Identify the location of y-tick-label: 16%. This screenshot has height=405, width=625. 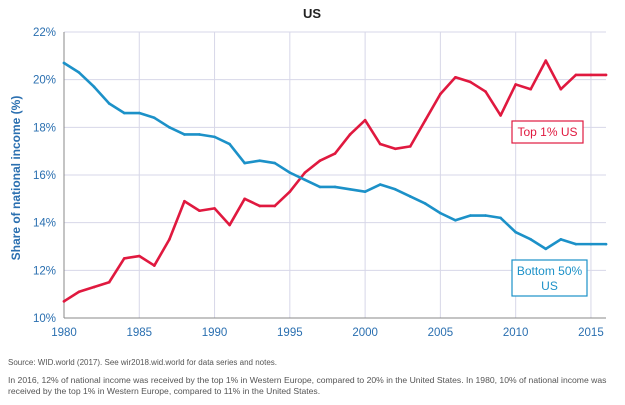
(44, 176).